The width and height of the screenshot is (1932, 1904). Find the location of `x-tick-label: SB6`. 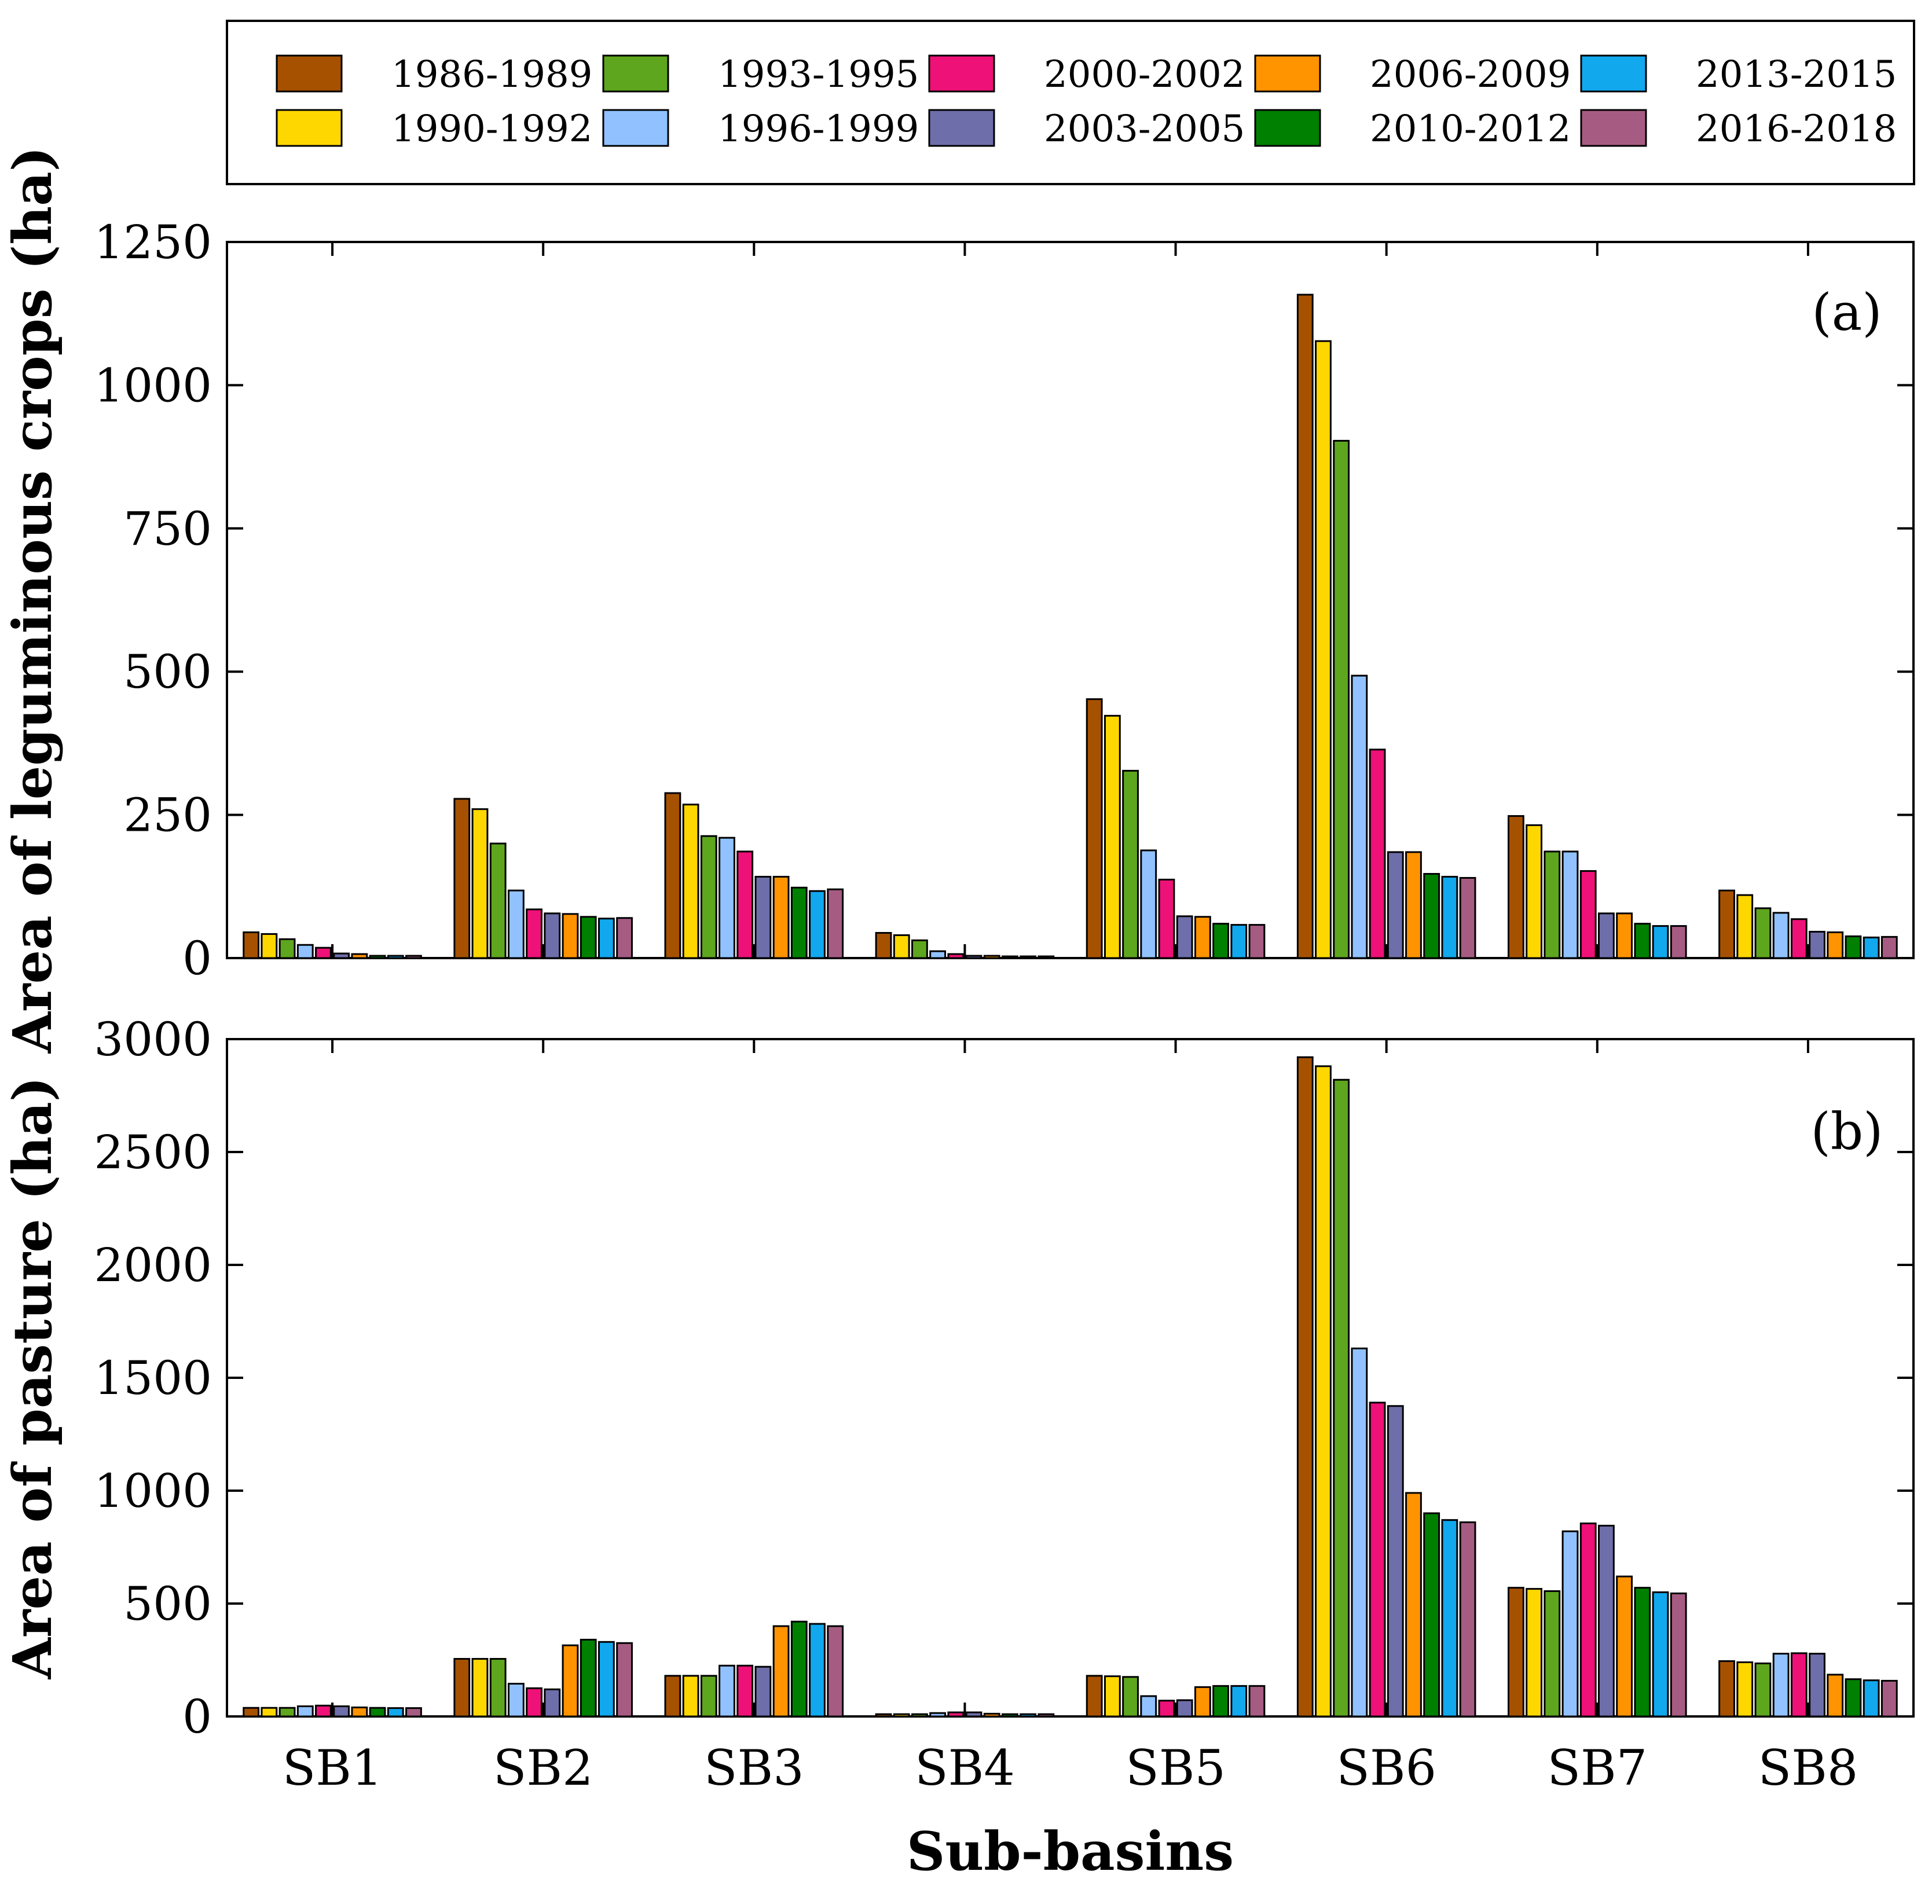

x-tick-label: SB6 is located at coordinates (1386, 1768).